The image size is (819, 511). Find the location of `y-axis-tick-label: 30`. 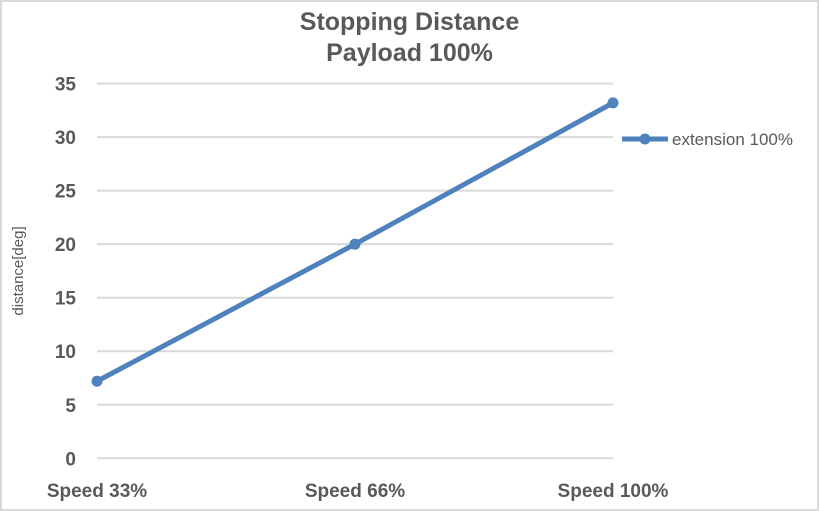

y-axis-tick-label: 30 is located at coordinates (65, 138).